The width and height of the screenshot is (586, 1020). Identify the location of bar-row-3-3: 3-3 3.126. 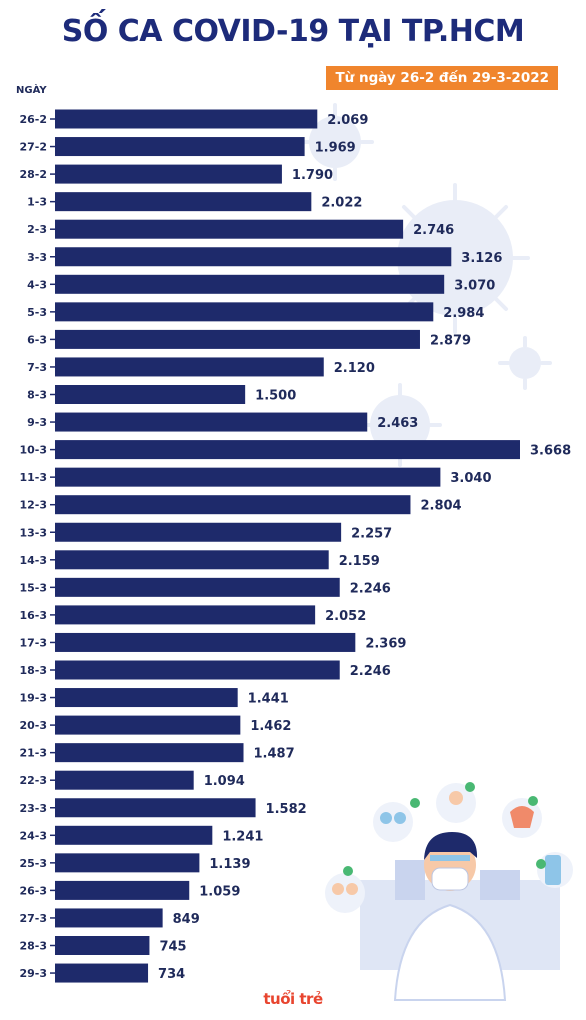
(264, 257).